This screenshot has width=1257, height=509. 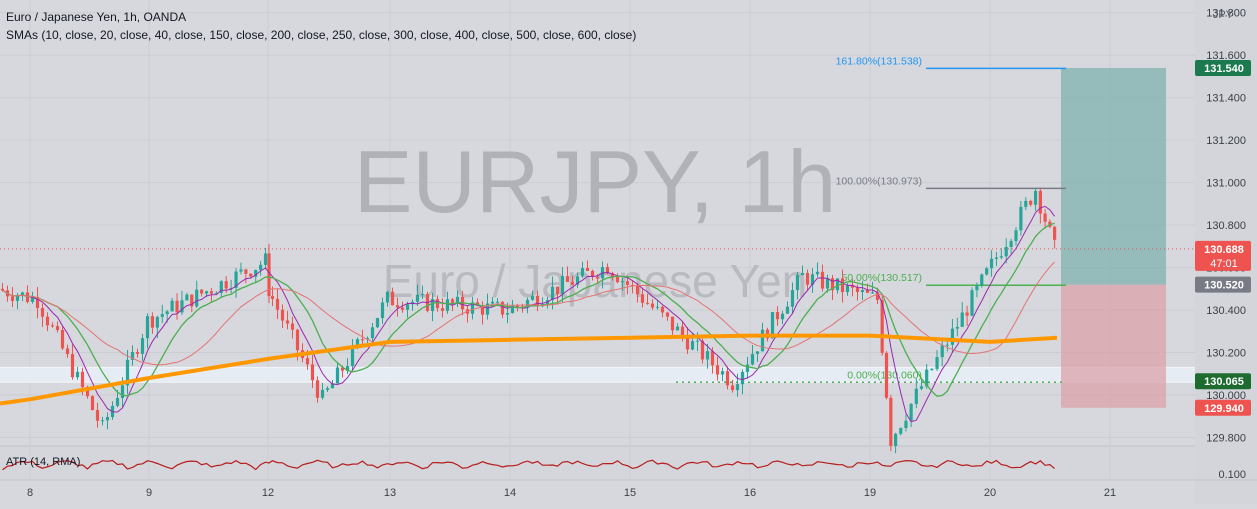 I want to click on chart-title: Euro / Japanese Yen, 1h, OANDA, so click(x=96, y=17).